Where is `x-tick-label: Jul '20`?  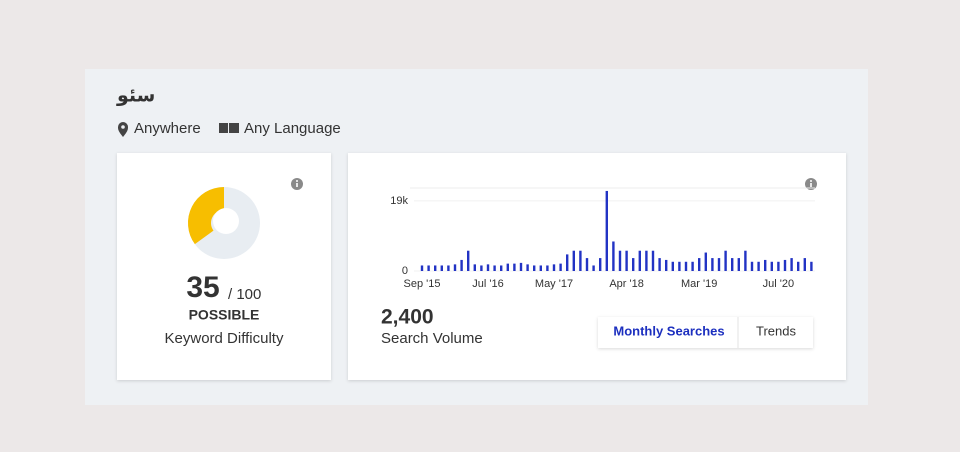
x-tick-label: Jul '20 is located at coordinates (778, 284).